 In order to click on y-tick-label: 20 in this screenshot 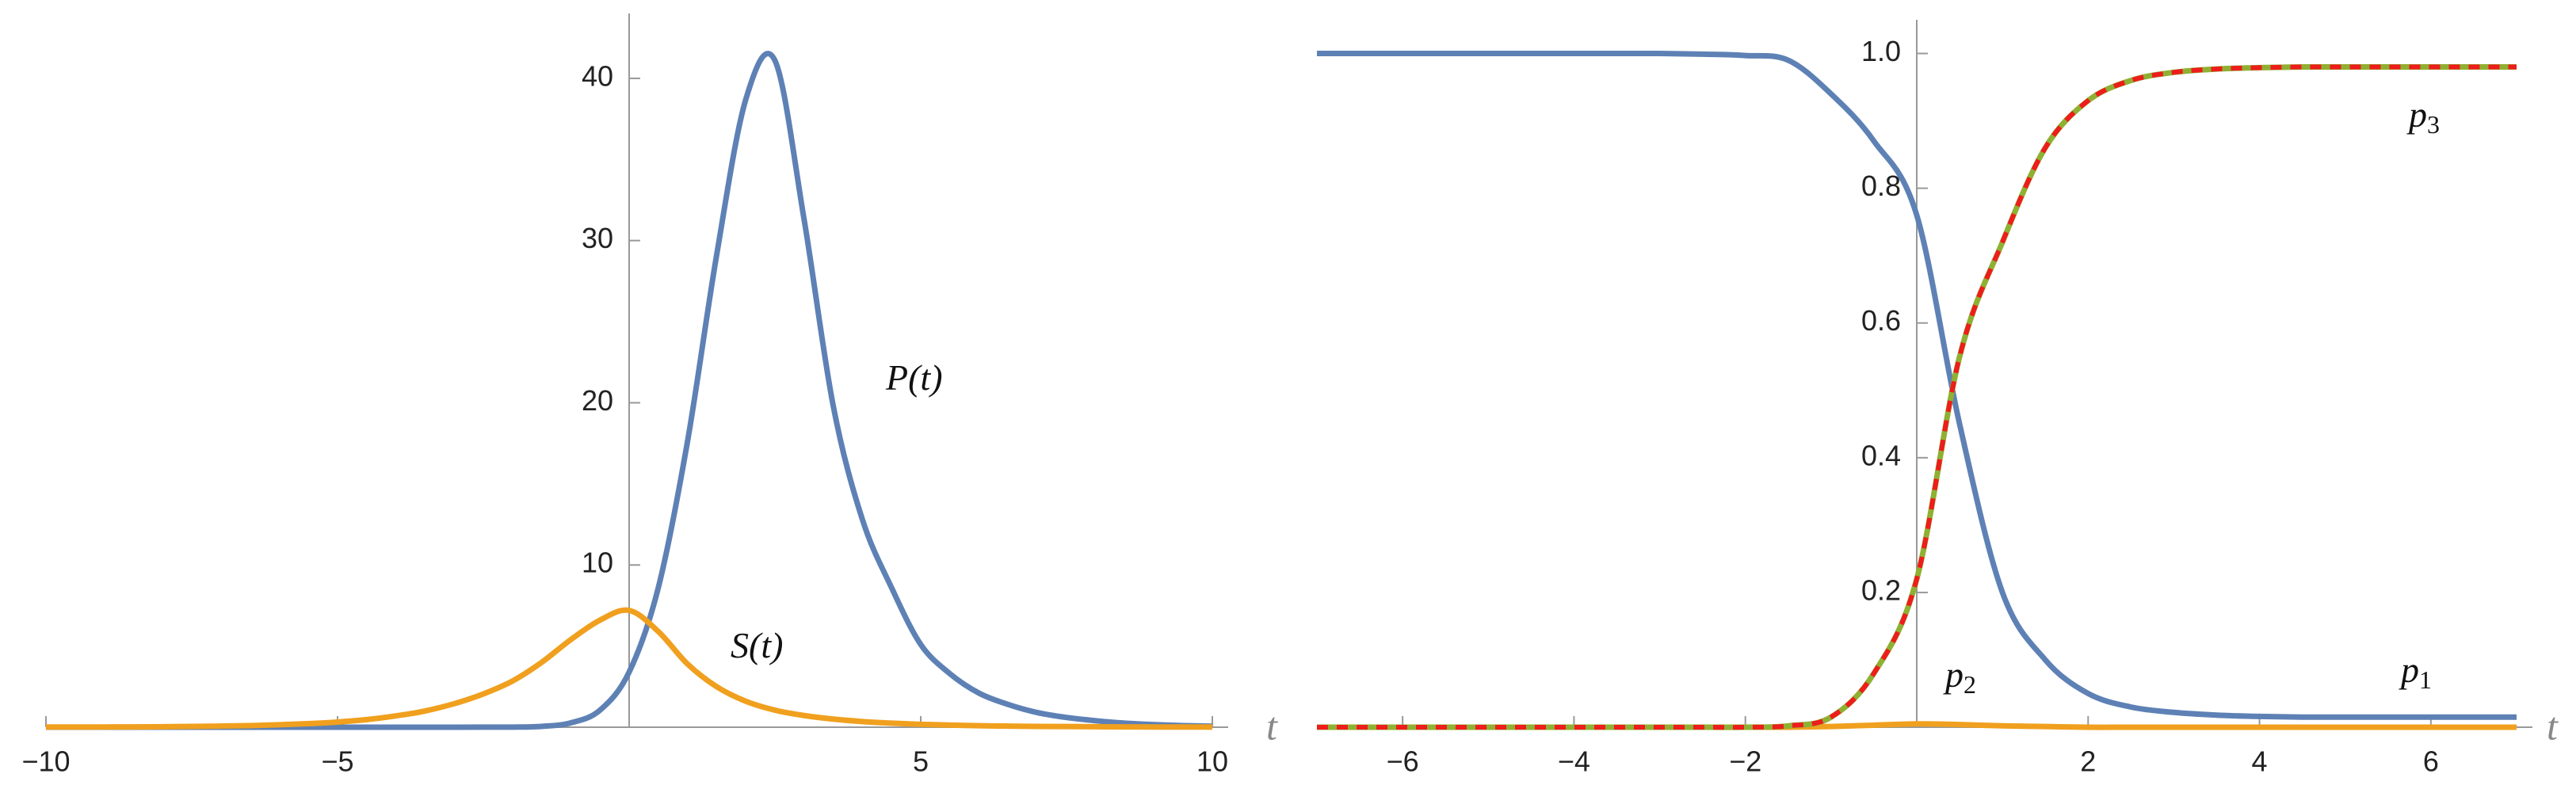, I will do `click(597, 400)`.